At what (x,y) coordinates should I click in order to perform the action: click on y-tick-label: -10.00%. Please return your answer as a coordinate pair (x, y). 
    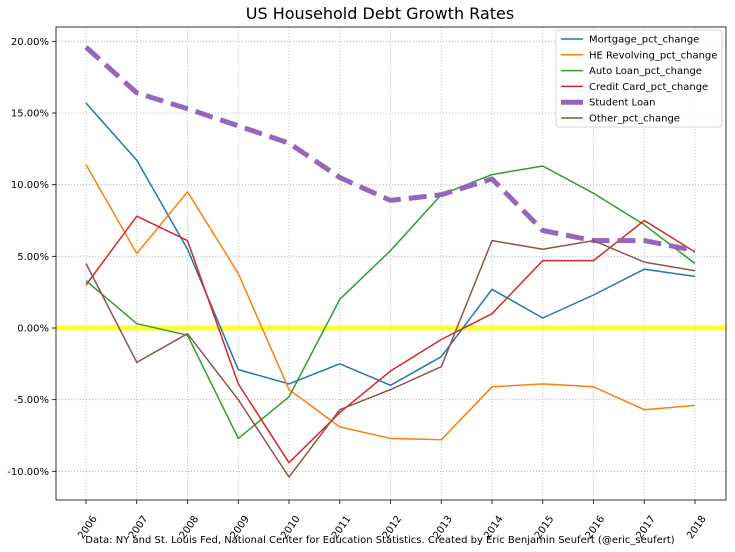
    Looking at the image, I should click on (28, 472).